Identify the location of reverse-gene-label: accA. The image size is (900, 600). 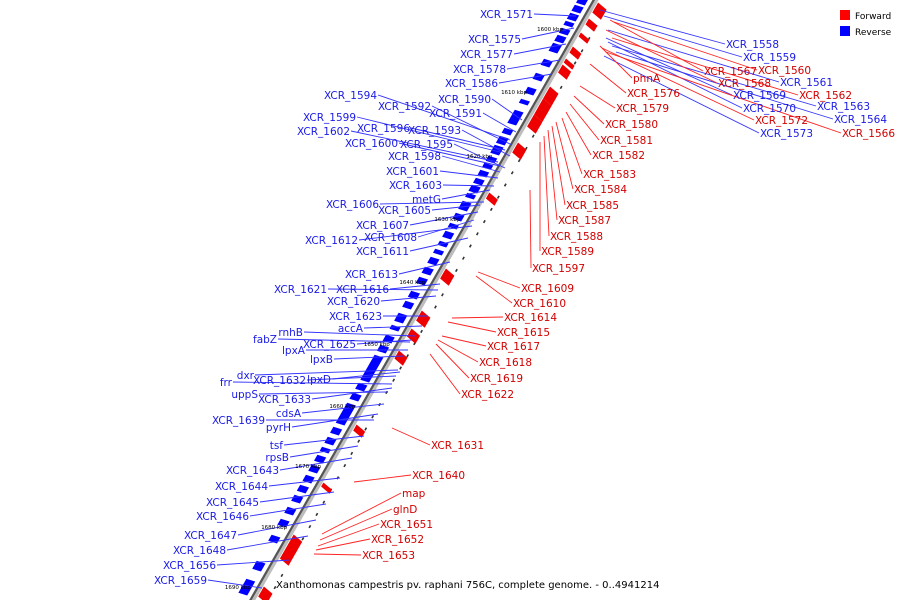
(351, 329).